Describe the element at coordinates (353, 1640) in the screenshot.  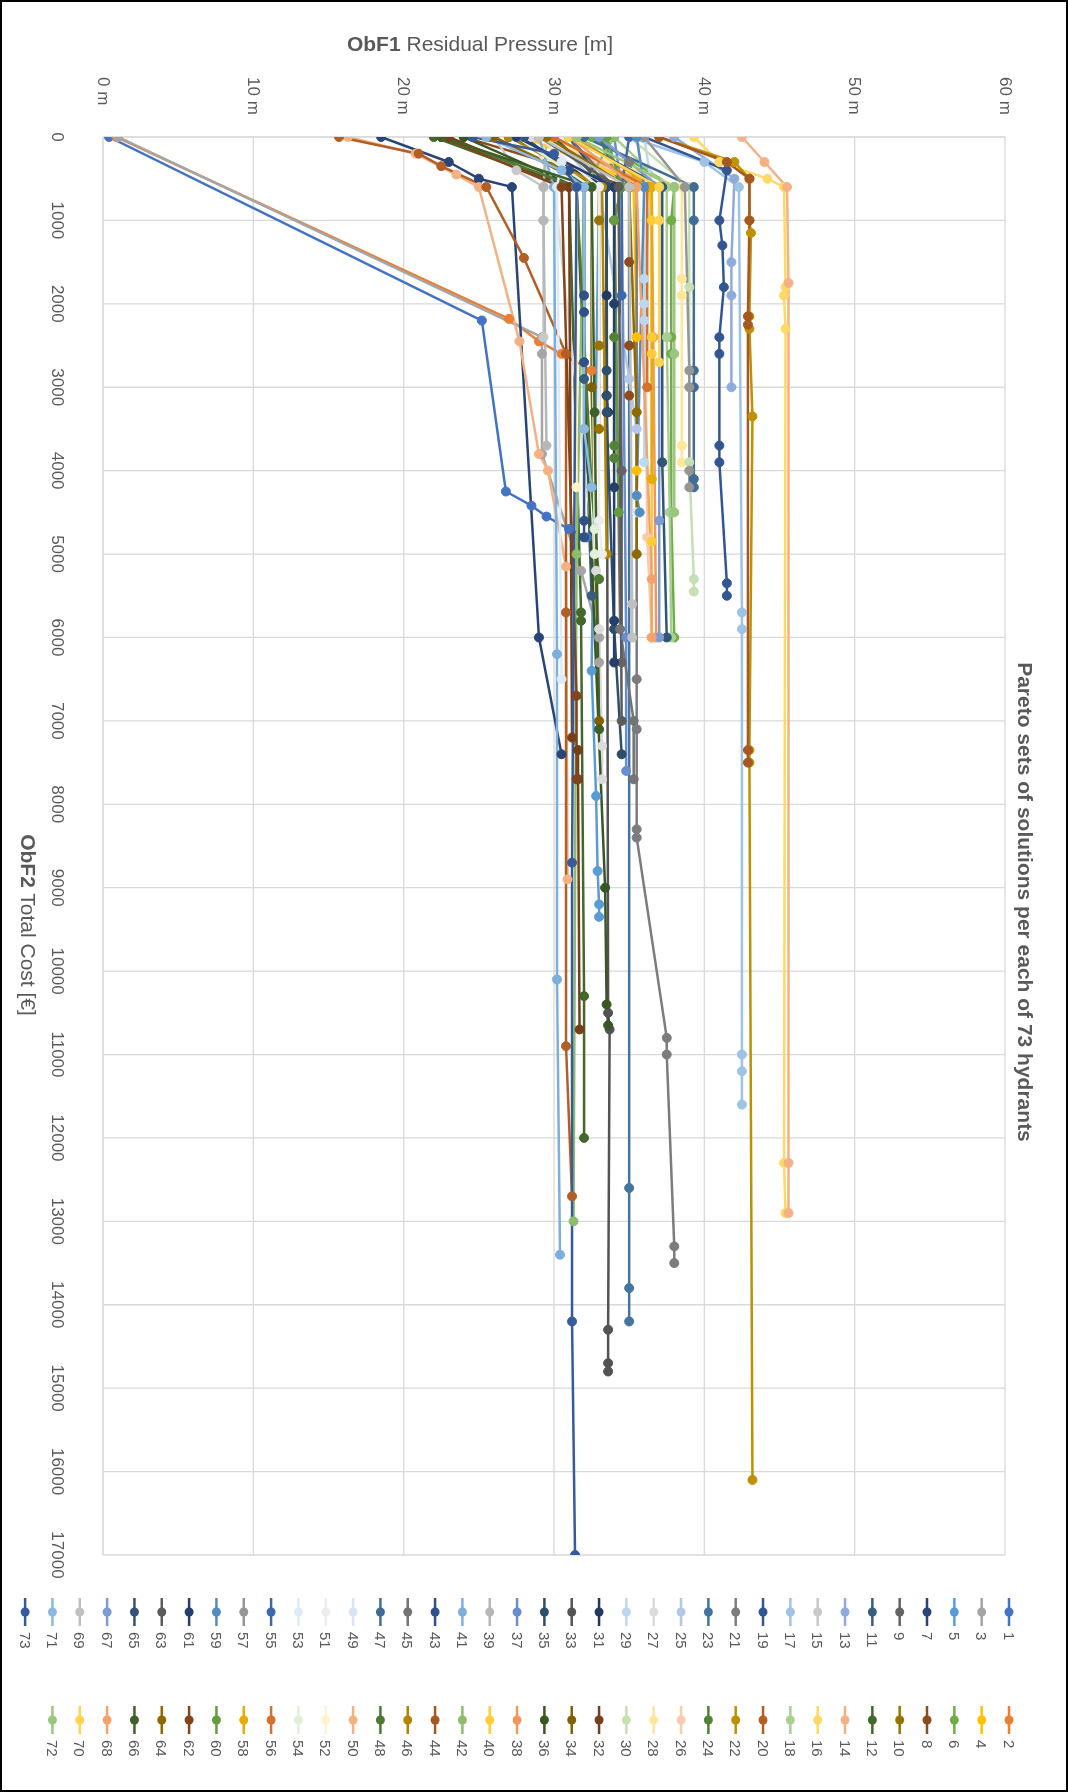
I see `legend-label: 49` at that location.